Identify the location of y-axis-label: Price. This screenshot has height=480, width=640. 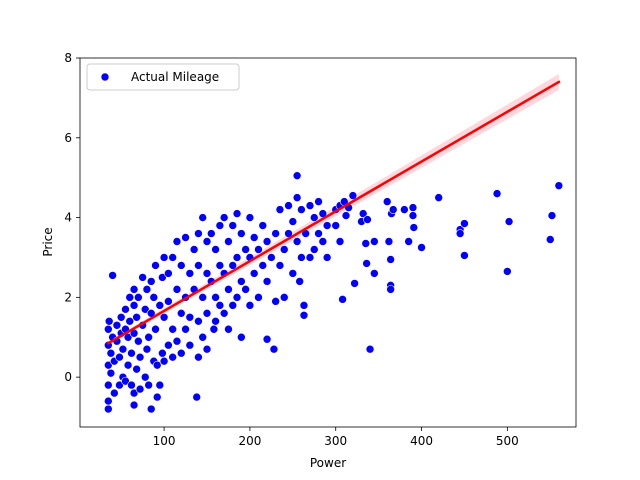
(48, 241).